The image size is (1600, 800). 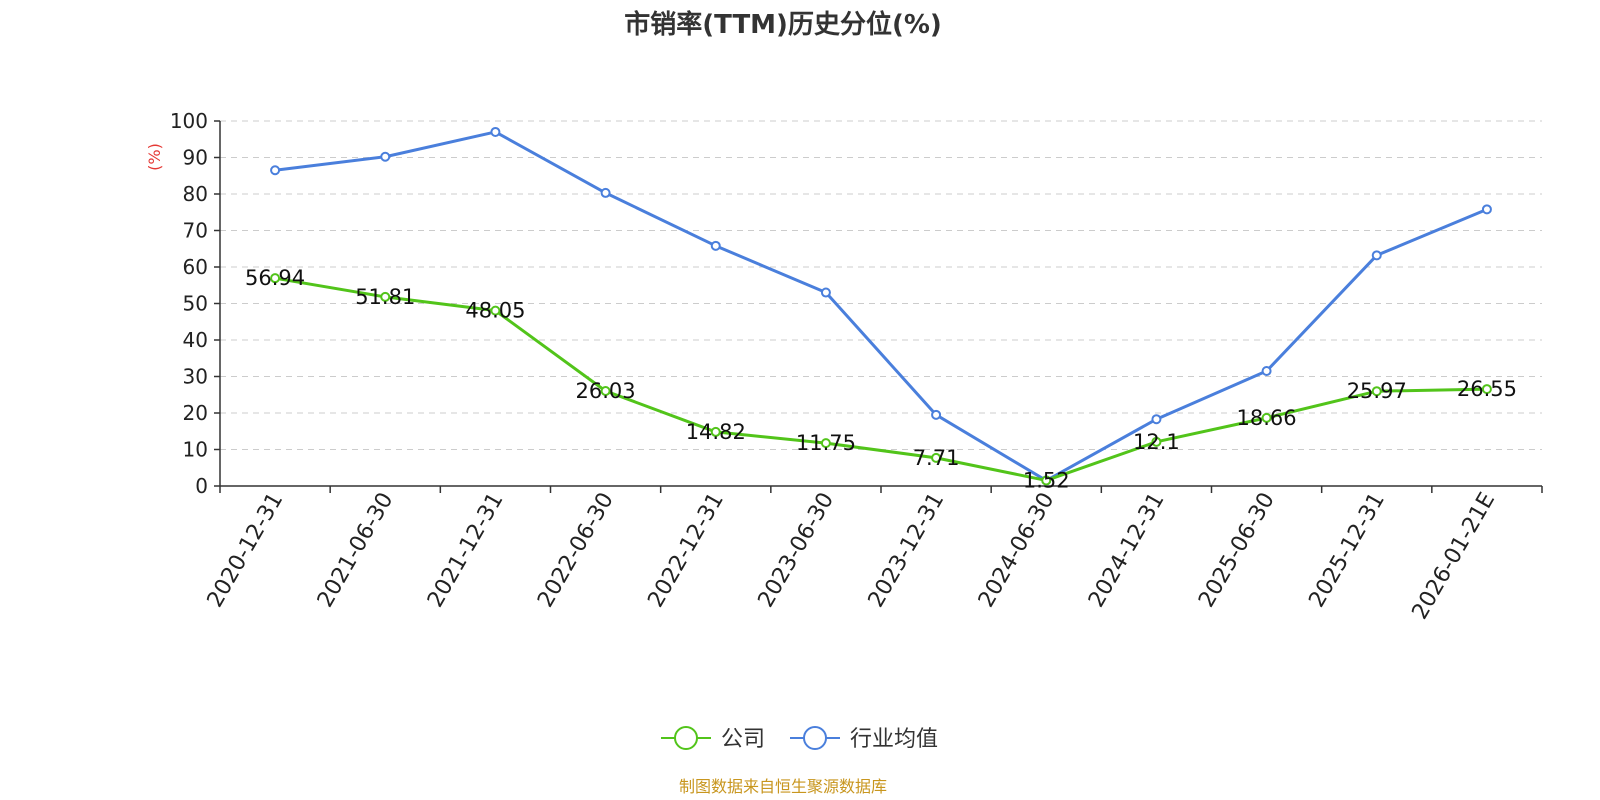 What do you see at coordinates (1237, 550) in the screenshot?
I see `x-tick-label: 2025-06-30` at bounding box center [1237, 550].